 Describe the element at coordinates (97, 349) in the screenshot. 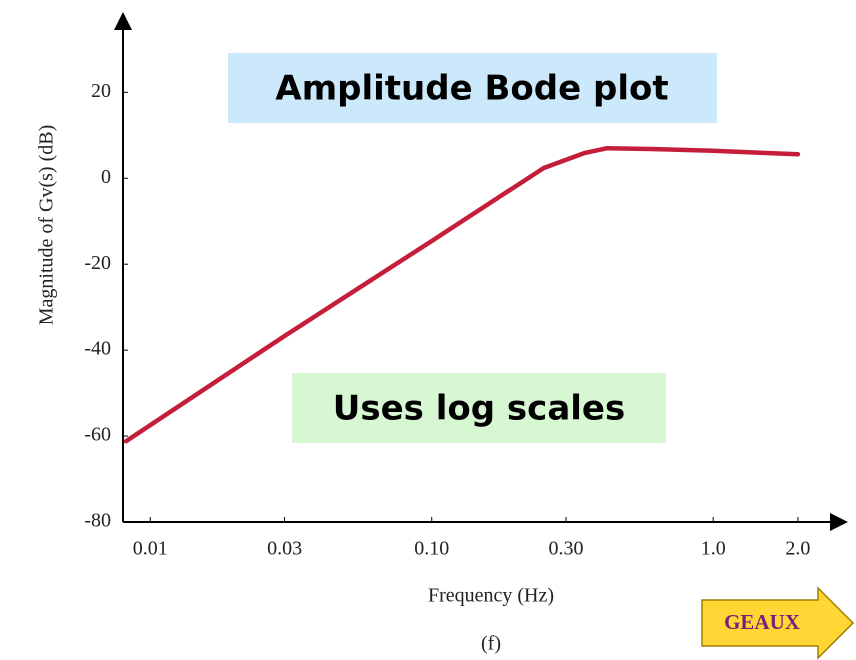

I see `y-tick-label: -40` at that location.